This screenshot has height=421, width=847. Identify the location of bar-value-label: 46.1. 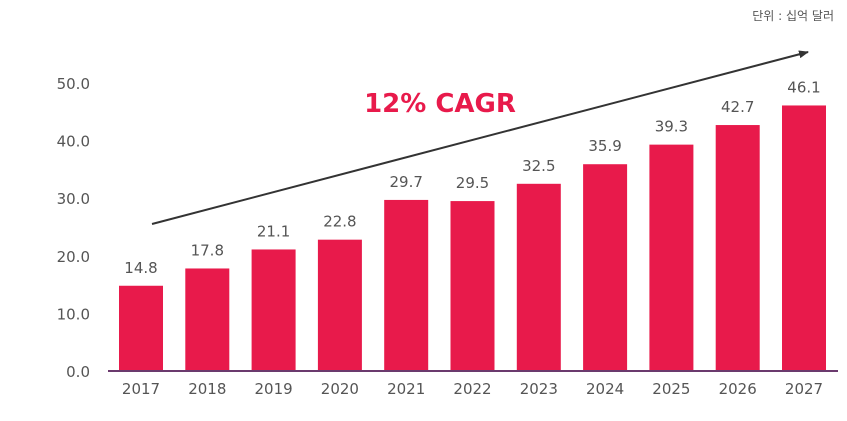
(803, 87).